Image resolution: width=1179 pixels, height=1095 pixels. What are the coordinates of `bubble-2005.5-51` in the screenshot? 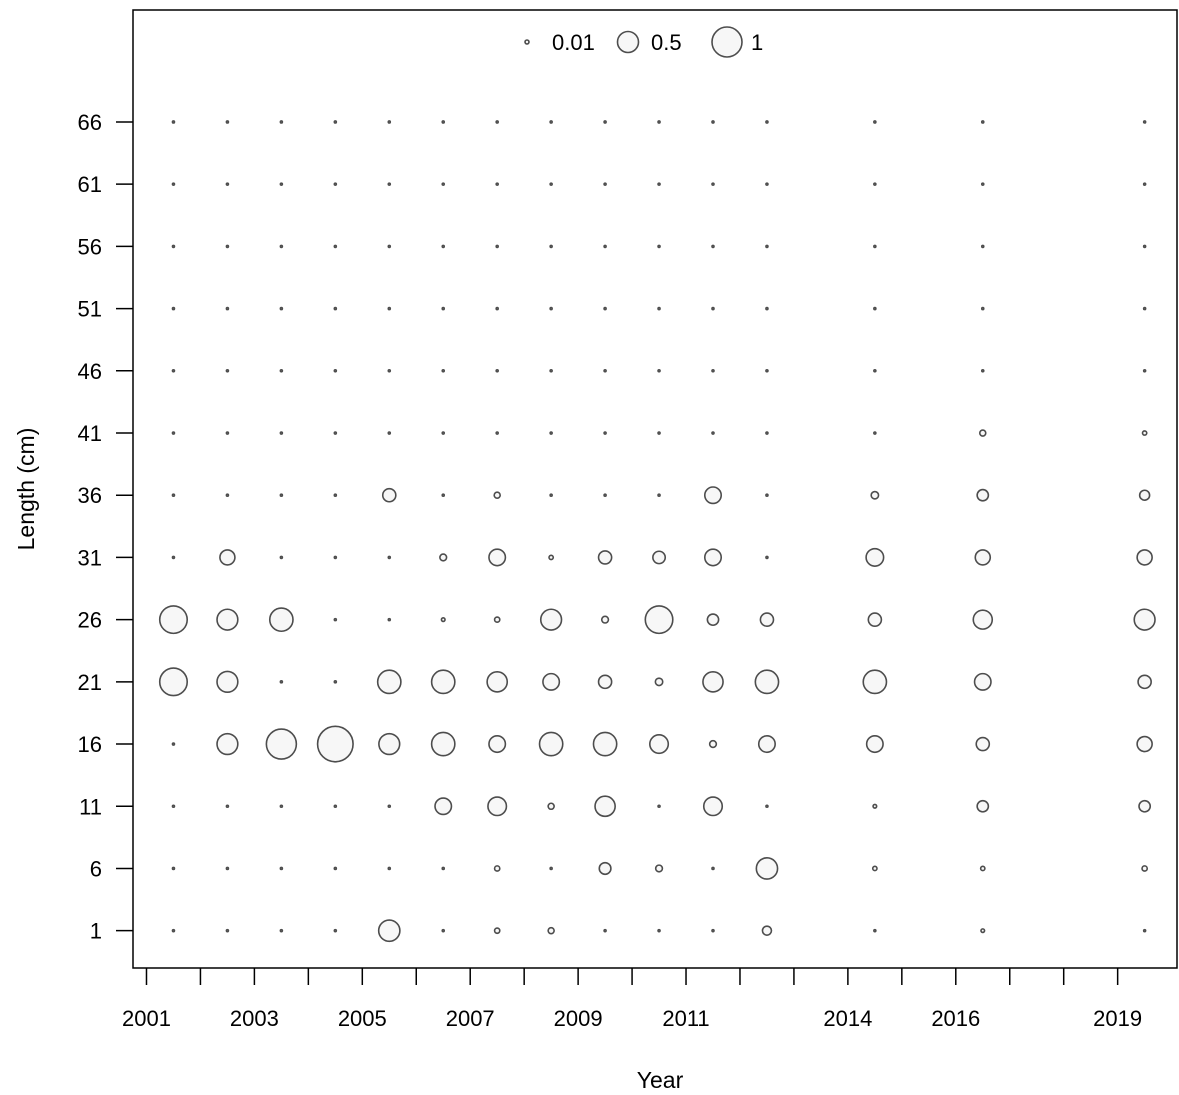 It's located at (389, 308).